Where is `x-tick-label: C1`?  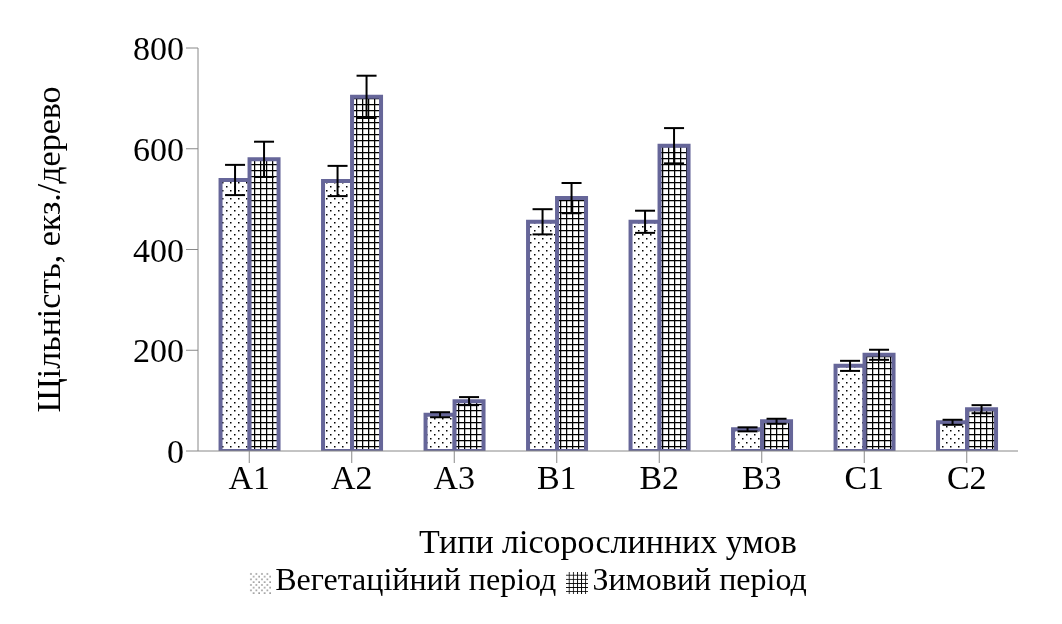 x-tick-label: C1 is located at coordinates (864, 478).